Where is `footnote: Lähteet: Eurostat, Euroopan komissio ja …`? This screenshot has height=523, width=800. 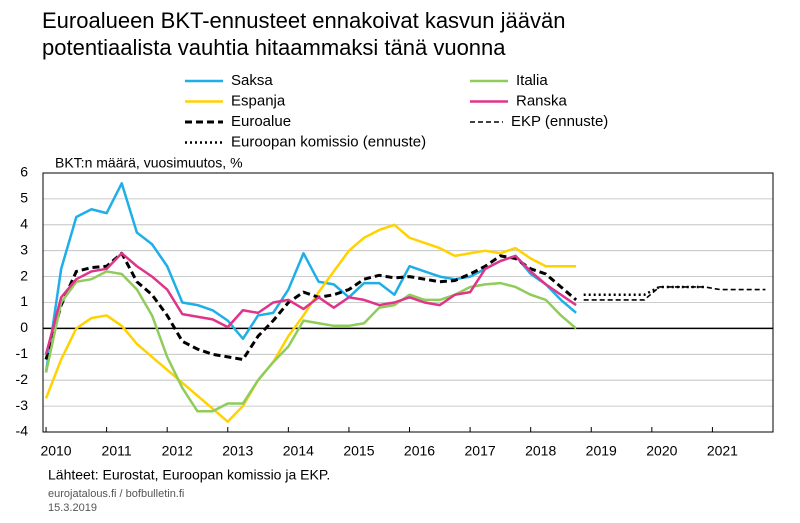
footnote: Lähteet: Eurostat, Euroopan komissio ja … is located at coordinates (189, 475).